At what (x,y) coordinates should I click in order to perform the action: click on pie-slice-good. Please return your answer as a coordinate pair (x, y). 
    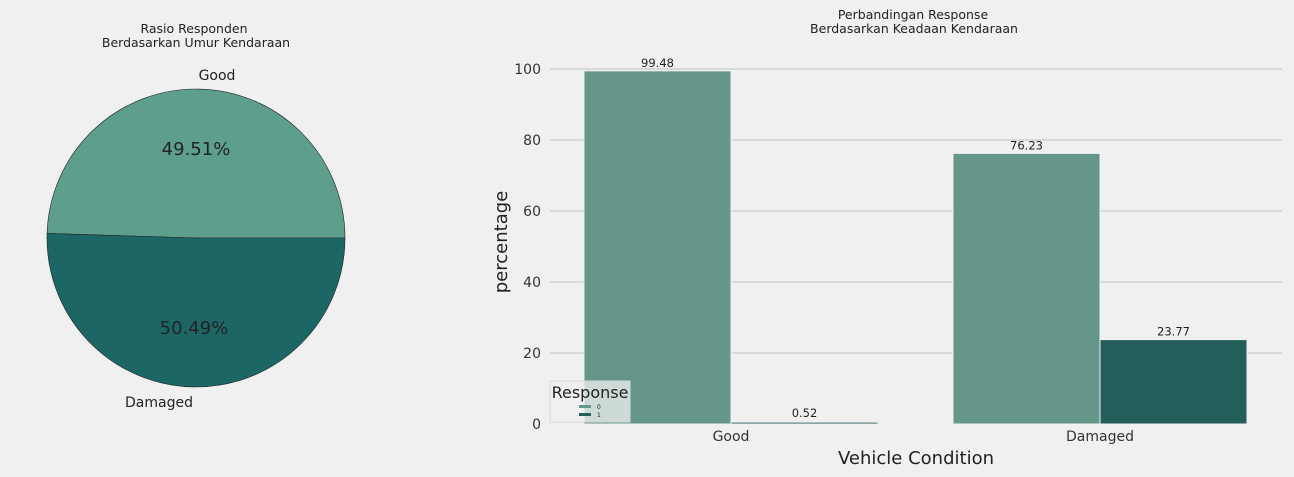
    Looking at the image, I should click on (196, 163).